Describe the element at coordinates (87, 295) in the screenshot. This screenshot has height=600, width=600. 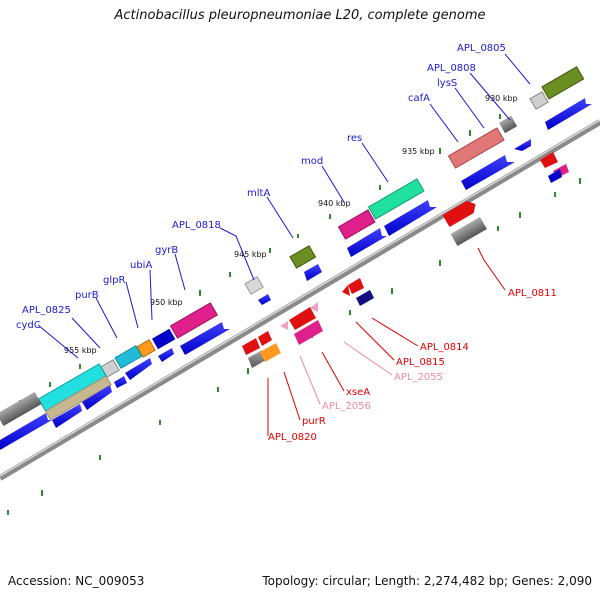
I see `label-purB: purB` at that location.